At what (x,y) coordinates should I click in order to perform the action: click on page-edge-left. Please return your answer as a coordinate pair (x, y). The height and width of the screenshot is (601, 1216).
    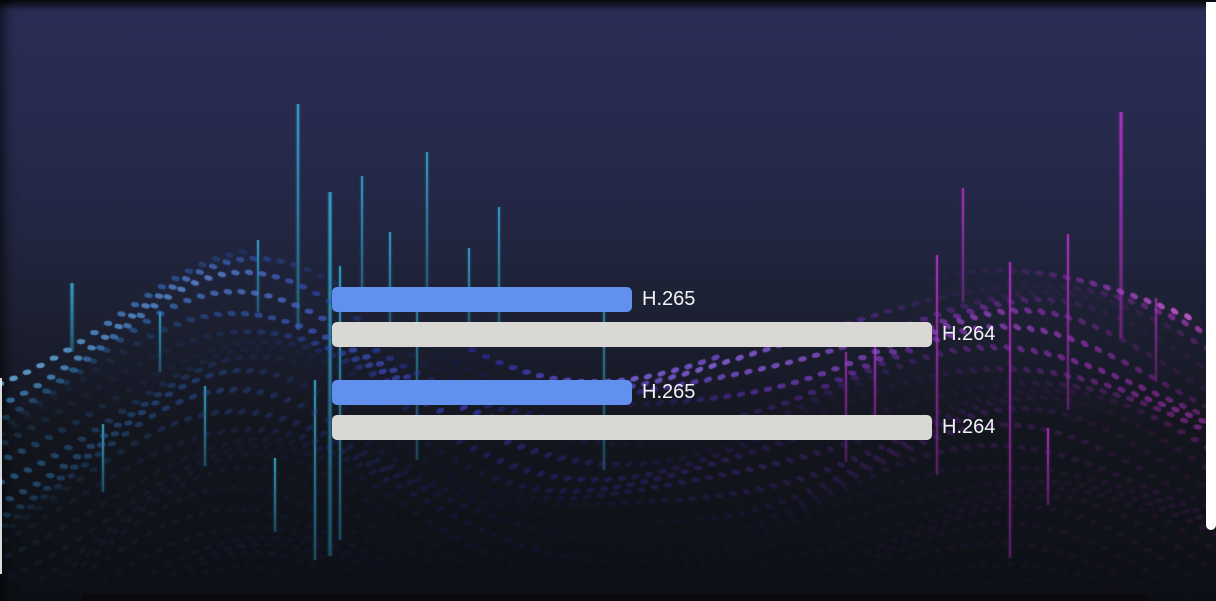
    Looking at the image, I should click on (1, 476).